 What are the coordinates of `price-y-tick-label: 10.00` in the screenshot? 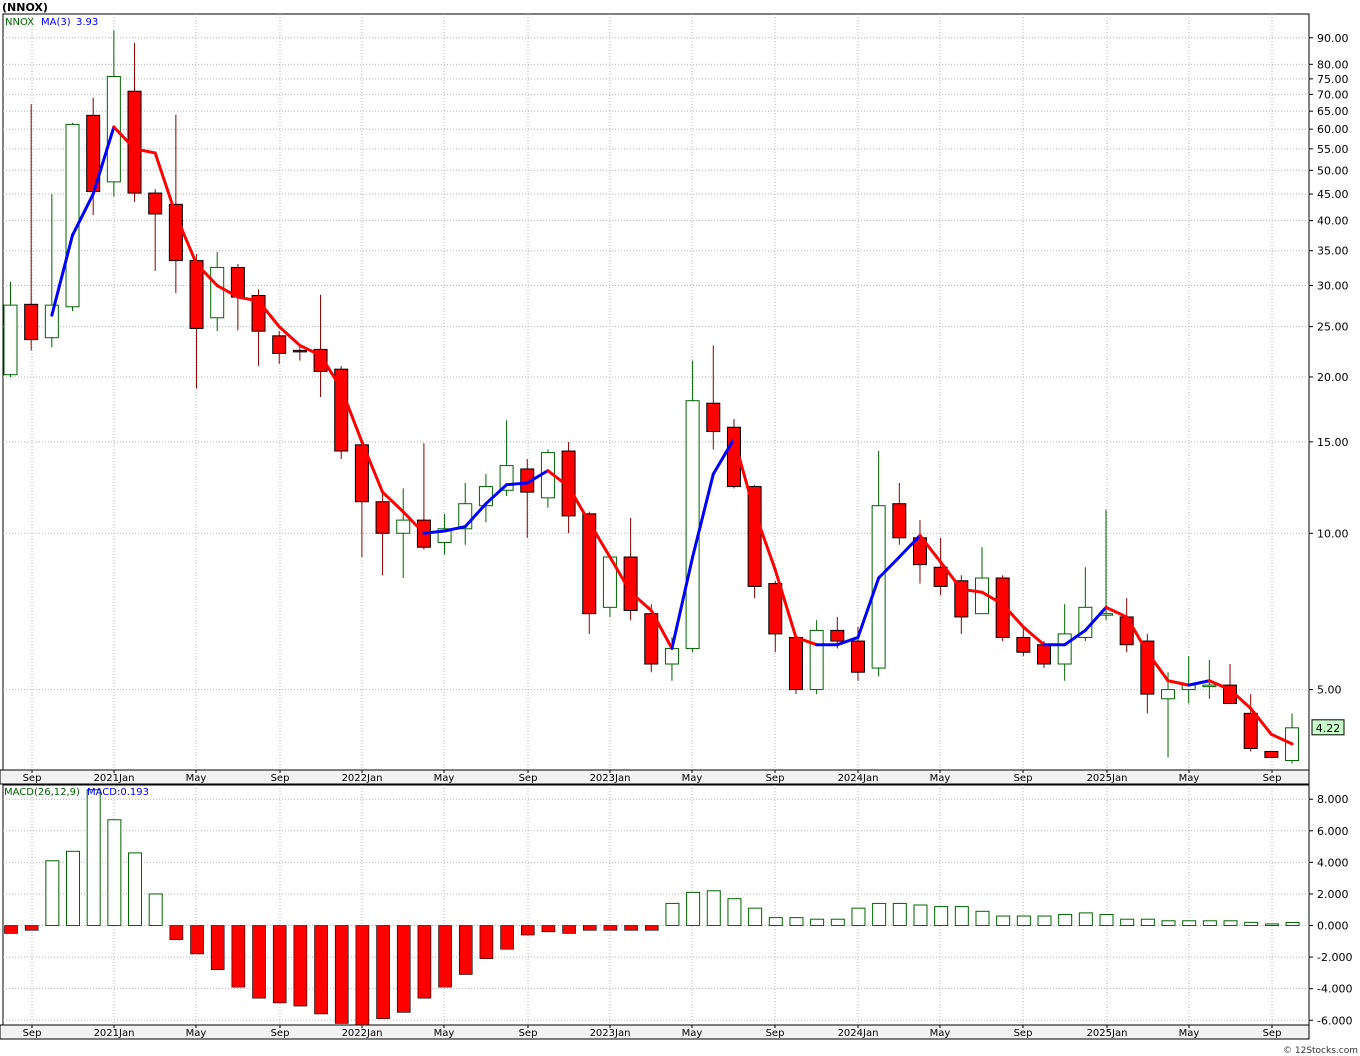 It's located at (1333, 533).